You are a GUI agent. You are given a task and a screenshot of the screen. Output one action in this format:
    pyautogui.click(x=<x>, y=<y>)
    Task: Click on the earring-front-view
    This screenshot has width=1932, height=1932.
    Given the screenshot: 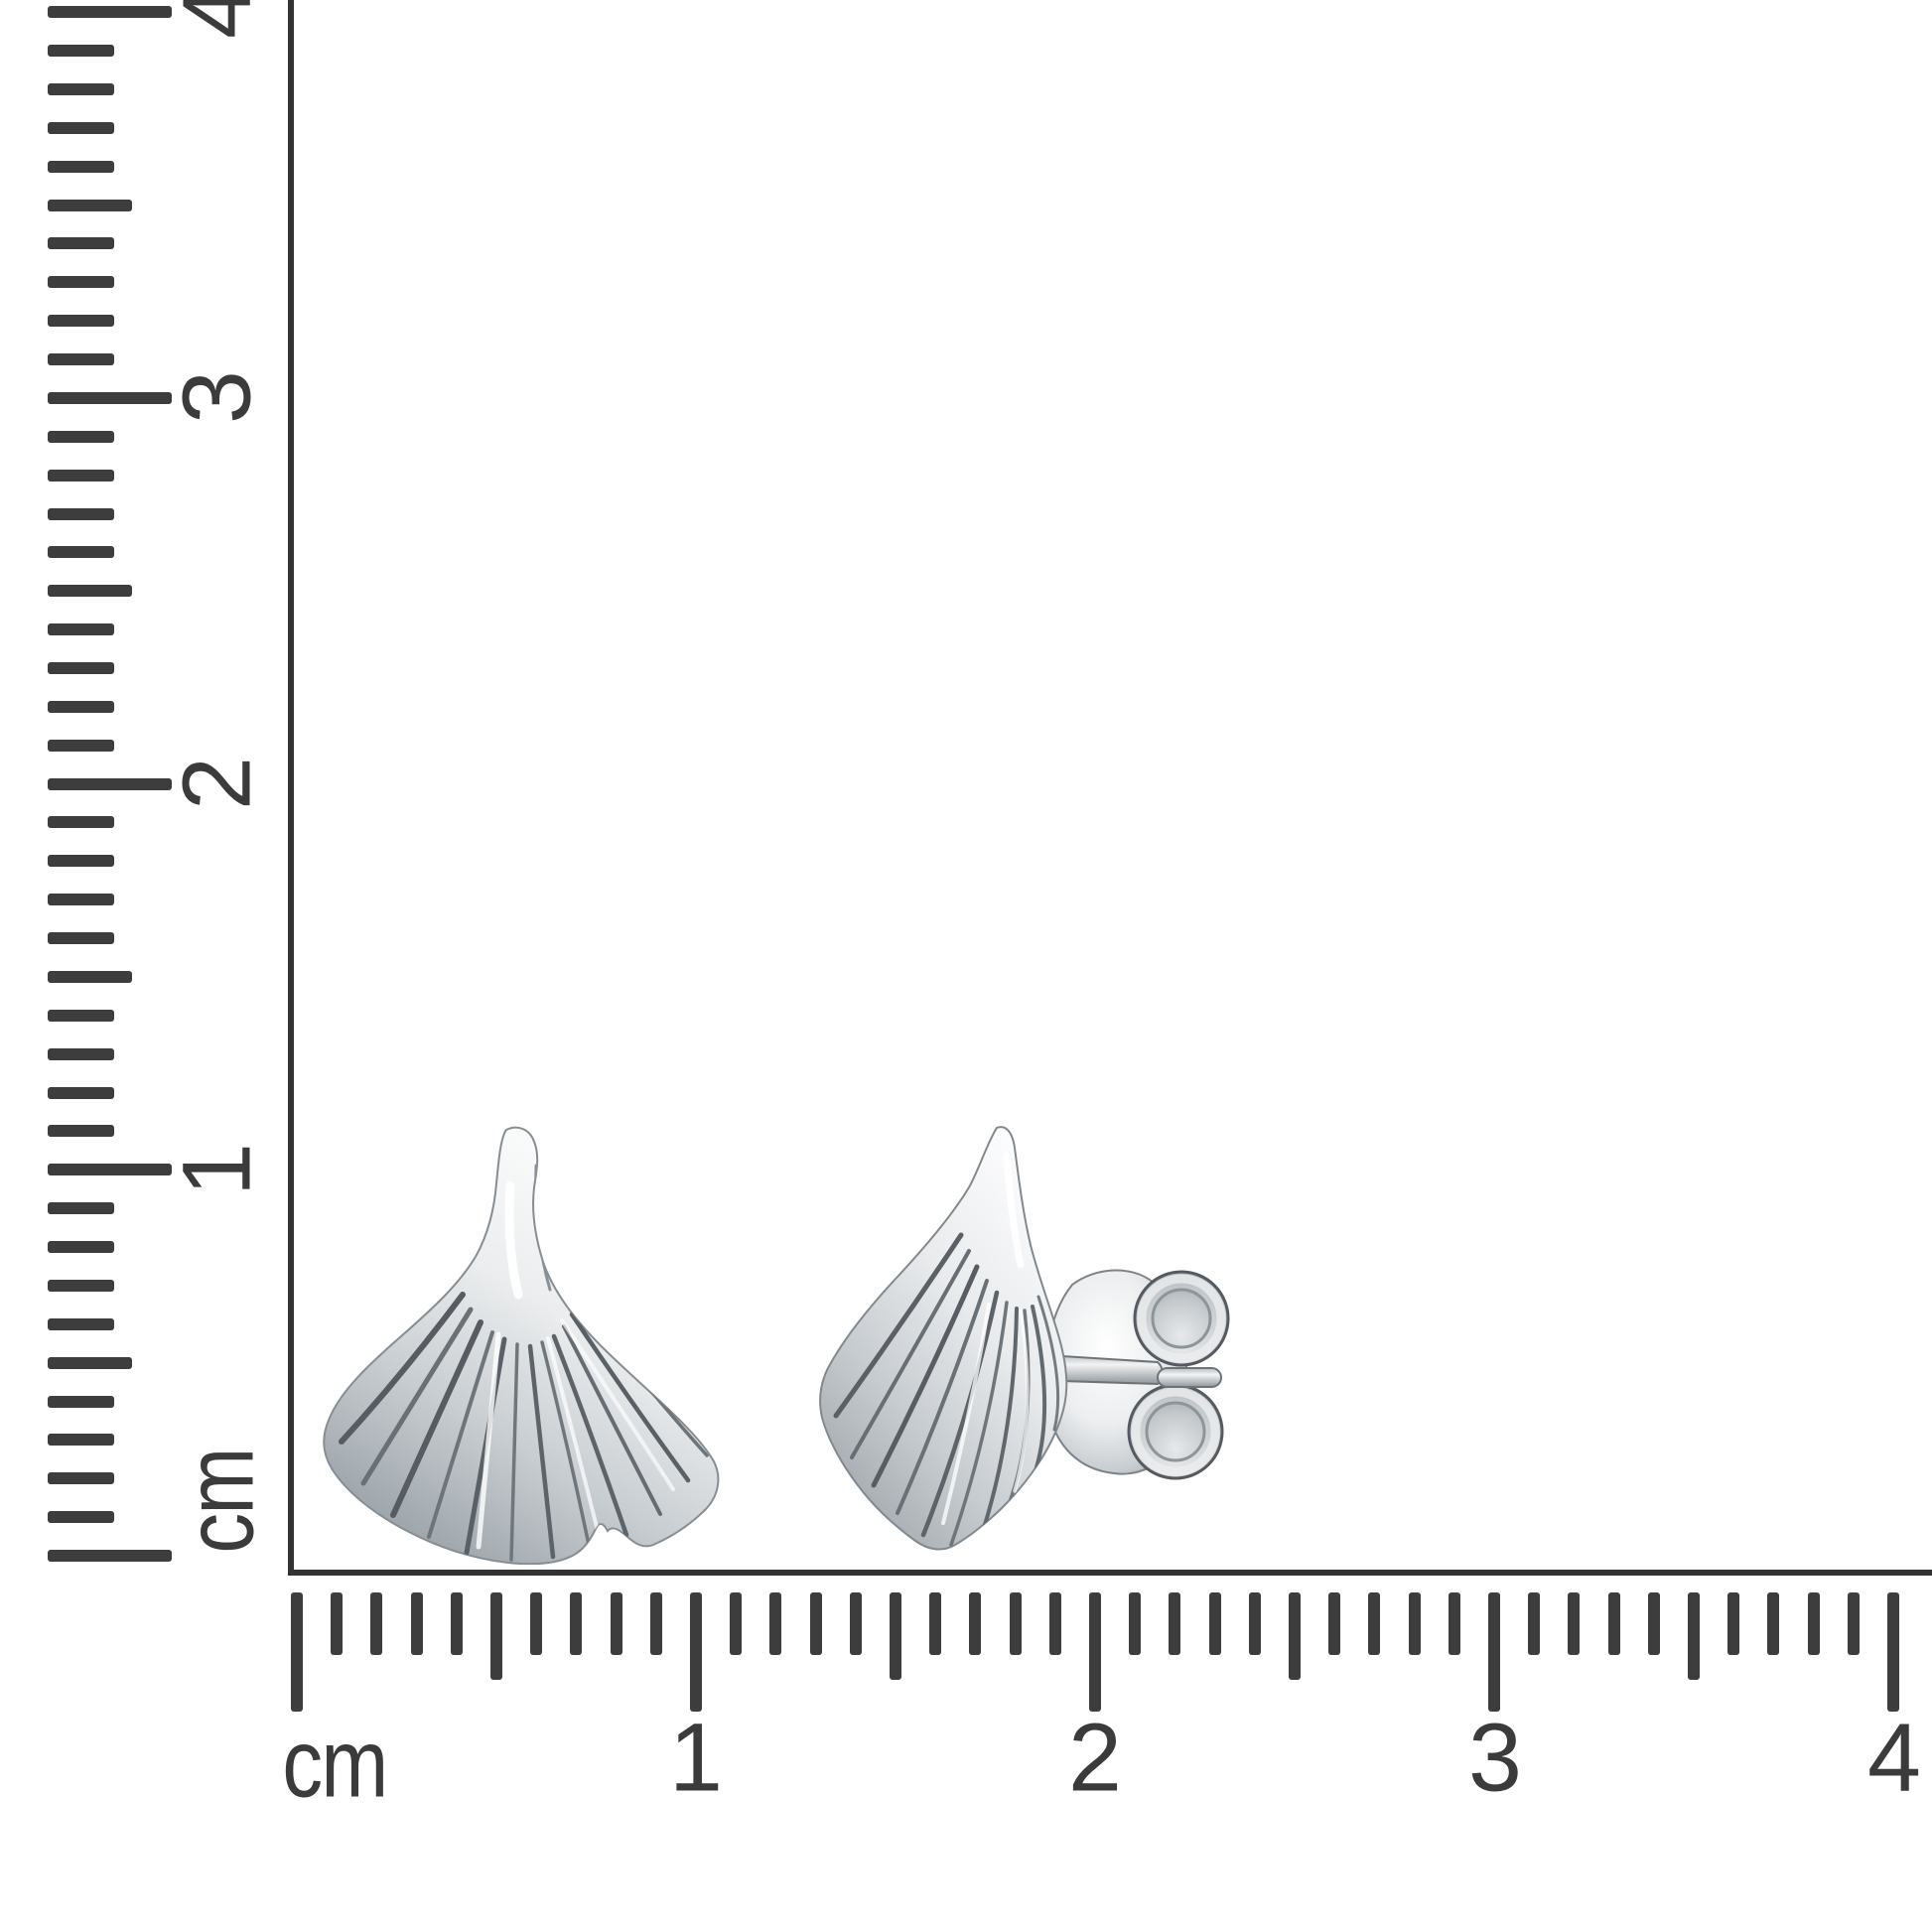 What is the action you would take?
    pyautogui.click(x=520, y=1346)
    